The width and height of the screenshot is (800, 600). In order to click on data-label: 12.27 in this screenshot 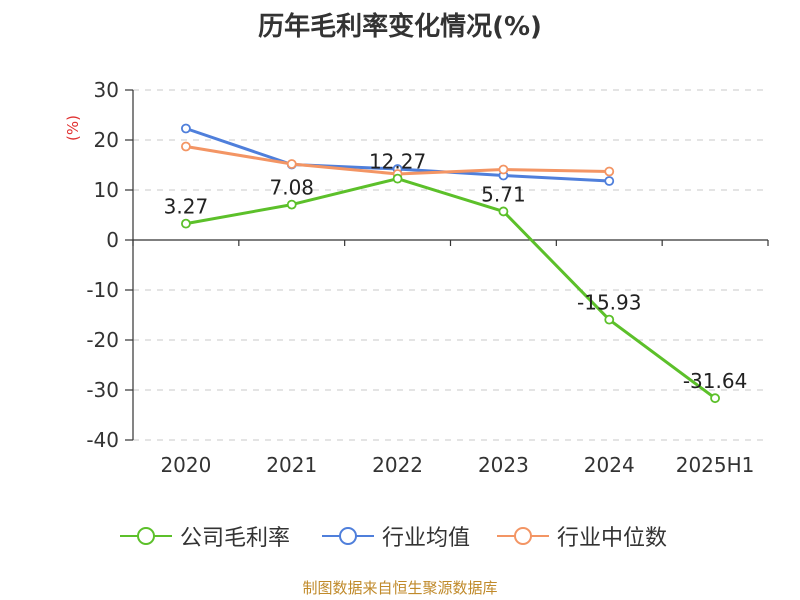, I will do `click(397, 162)`.